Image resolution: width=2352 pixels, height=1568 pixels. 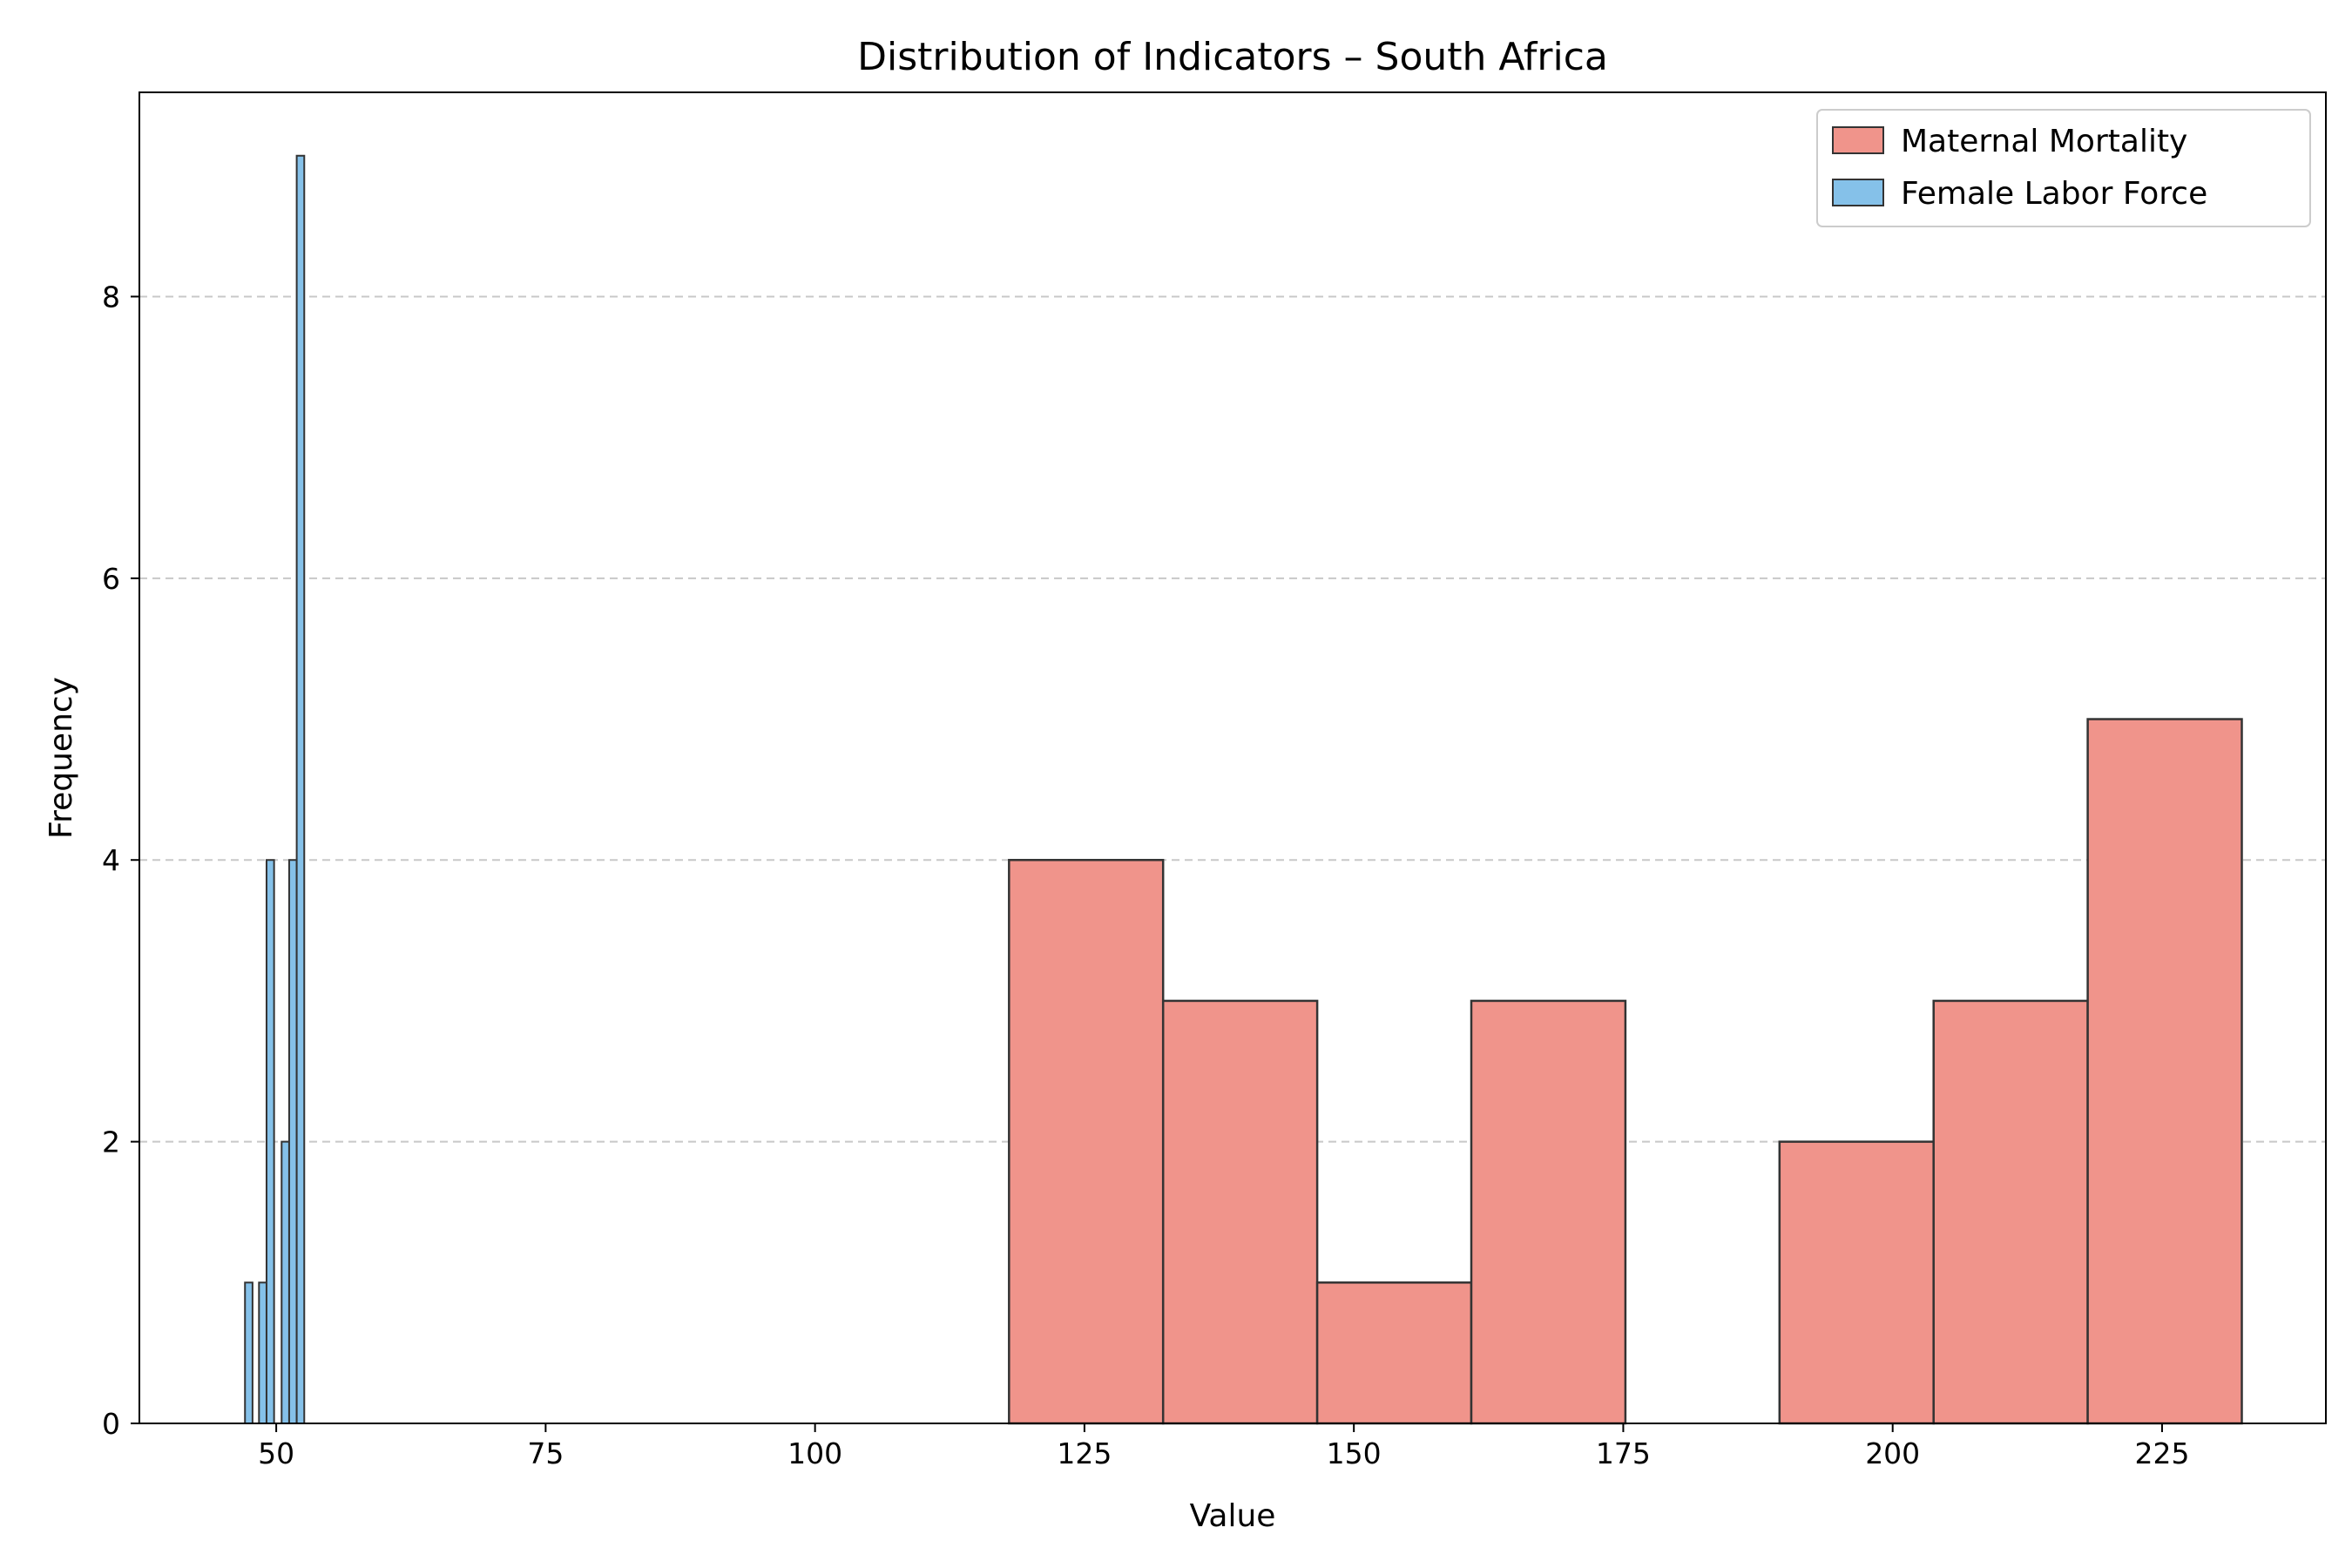 I want to click on x-tick-label-4: 150, so click(x=1354, y=1453).